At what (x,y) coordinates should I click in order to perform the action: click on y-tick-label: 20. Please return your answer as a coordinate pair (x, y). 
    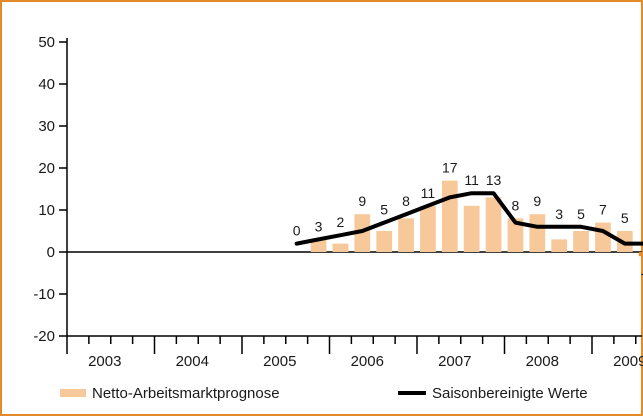
    Looking at the image, I should click on (46, 168).